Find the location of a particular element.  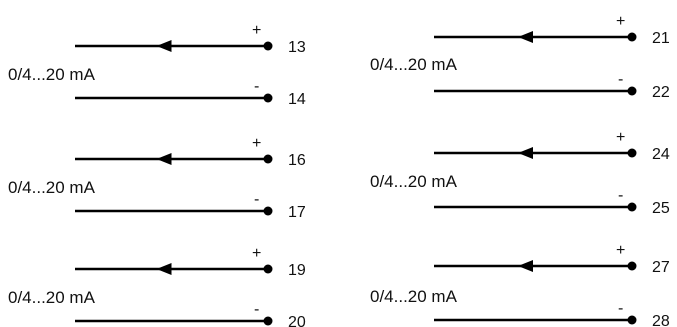

plus-terminal-number: 21 is located at coordinates (661, 38).